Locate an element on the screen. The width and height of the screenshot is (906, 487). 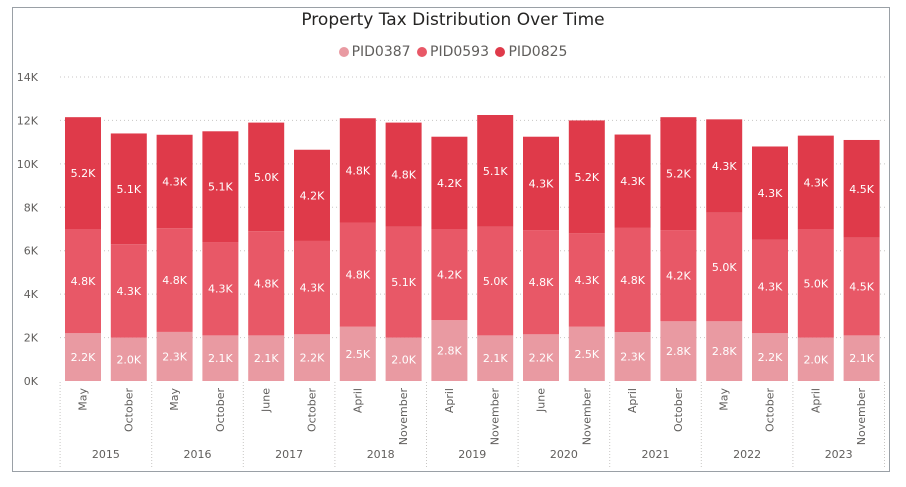
data-label: 5.2K is located at coordinates (586, 177).